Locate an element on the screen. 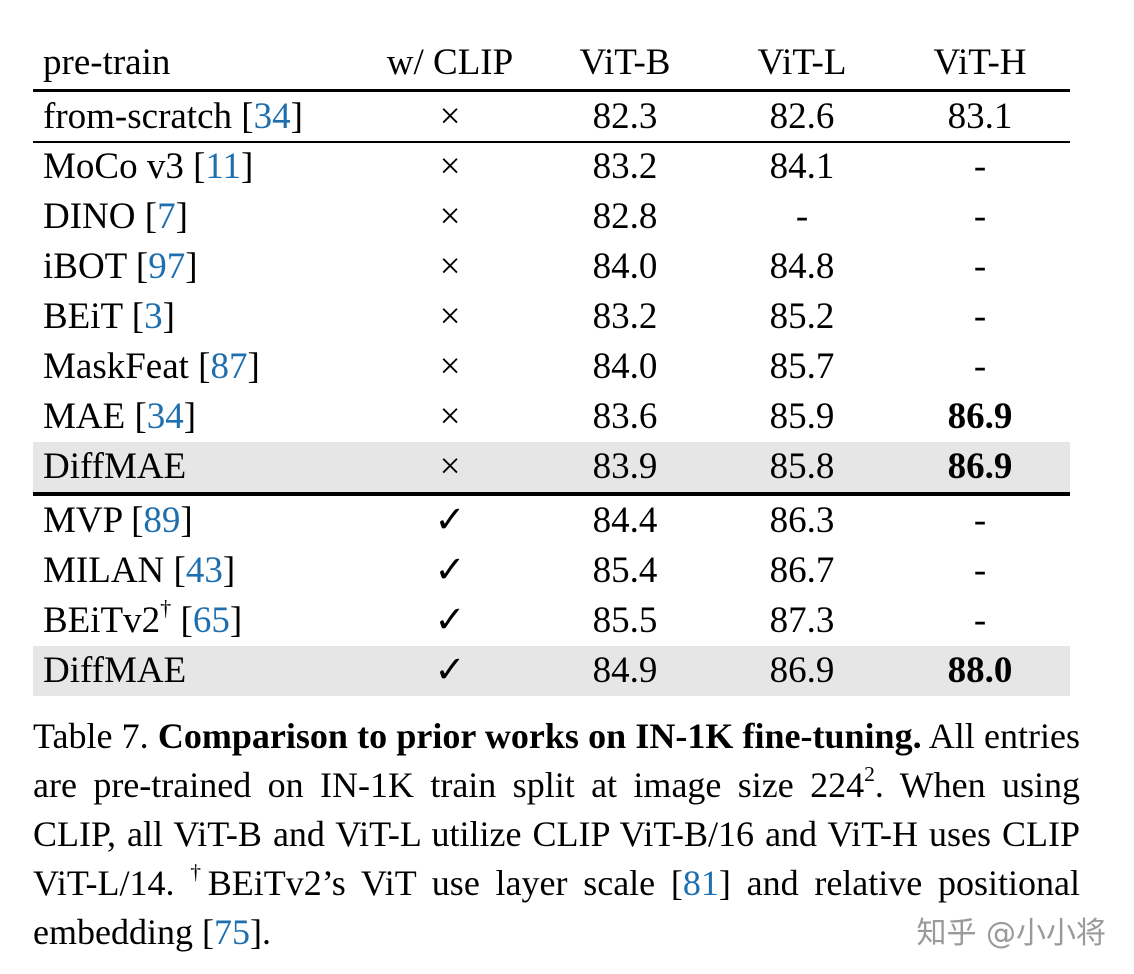 The width and height of the screenshot is (1134, 974). text-run: 85.4 is located at coordinates (625, 570).